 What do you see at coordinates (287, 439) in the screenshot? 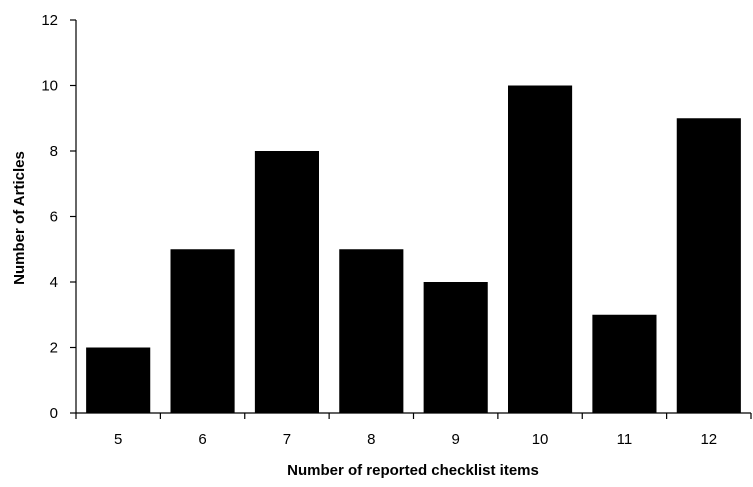
I see `x-tick-label: 7` at bounding box center [287, 439].